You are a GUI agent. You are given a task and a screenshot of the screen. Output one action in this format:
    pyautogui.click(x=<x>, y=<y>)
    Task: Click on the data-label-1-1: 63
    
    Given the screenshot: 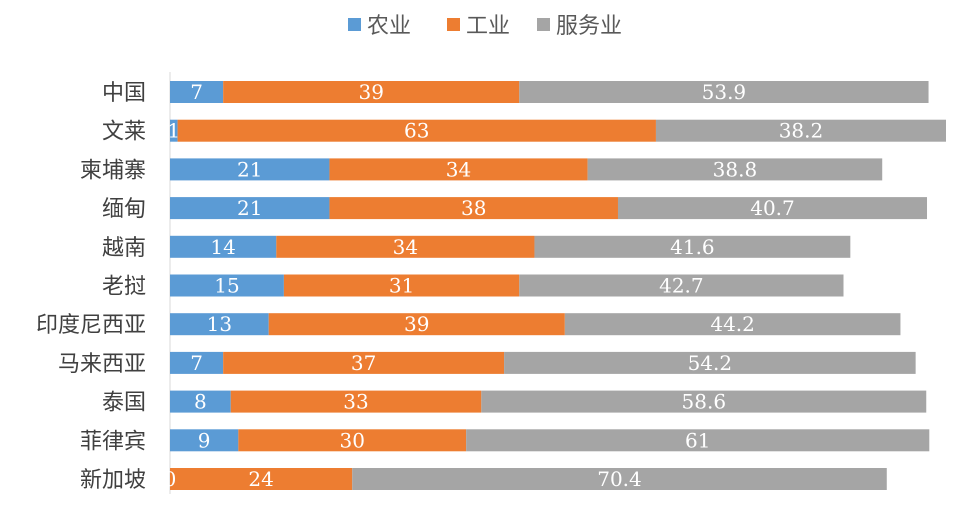 What is the action you would take?
    pyautogui.click(x=416, y=131)
    